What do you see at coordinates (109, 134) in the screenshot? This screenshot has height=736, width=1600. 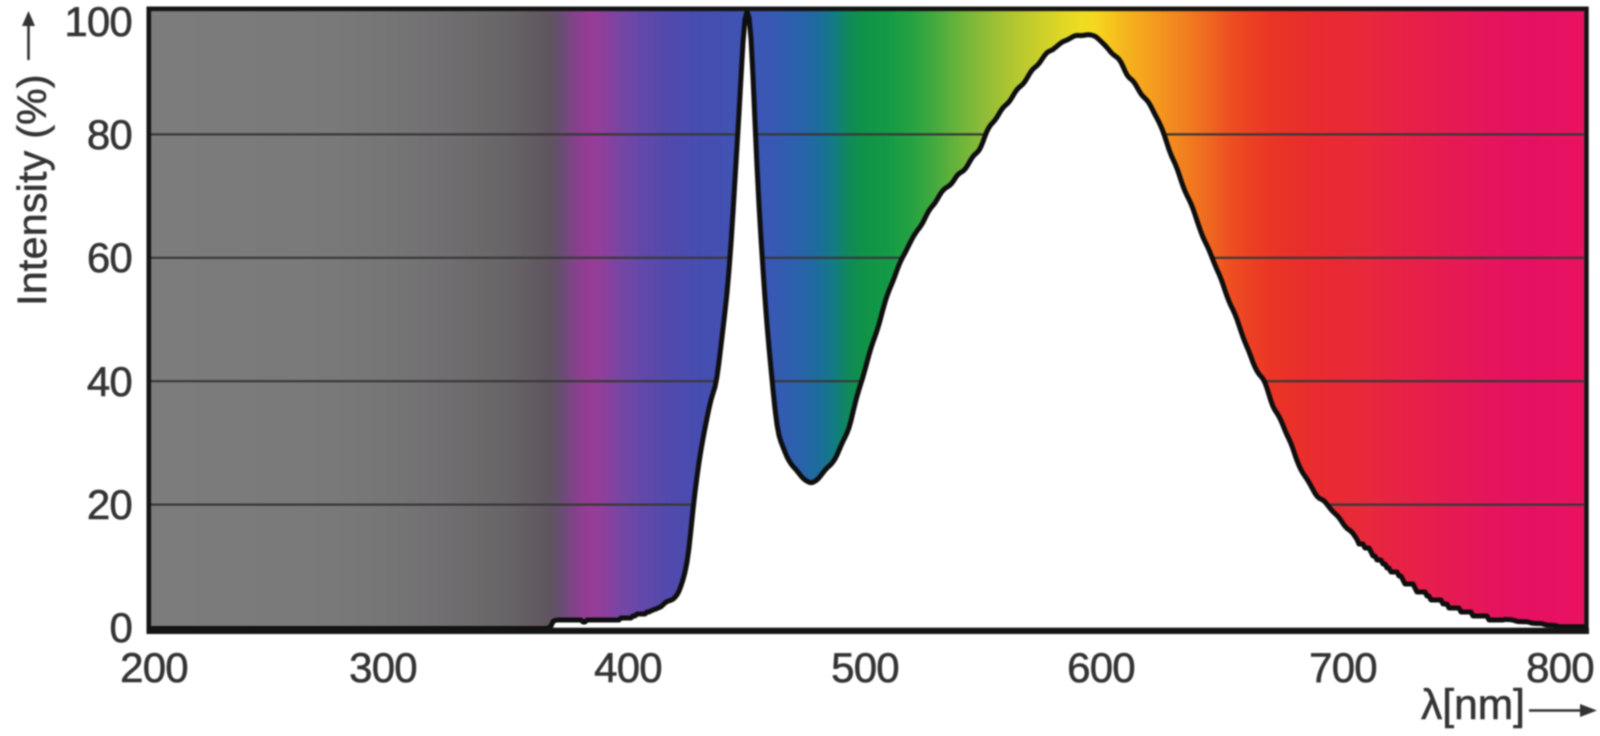 I see `svg-text: 80` at bounding box center [109, 134].